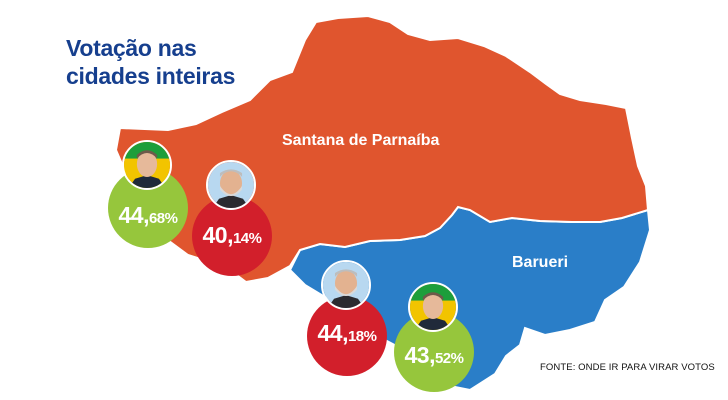 Image resolution: width=728 pixels, height=400 pixels. What do you see at coordinates (347, 318) in the screenshot?
I see `result-barueri-lula: 44,18%` at bounding box center [347, 318].